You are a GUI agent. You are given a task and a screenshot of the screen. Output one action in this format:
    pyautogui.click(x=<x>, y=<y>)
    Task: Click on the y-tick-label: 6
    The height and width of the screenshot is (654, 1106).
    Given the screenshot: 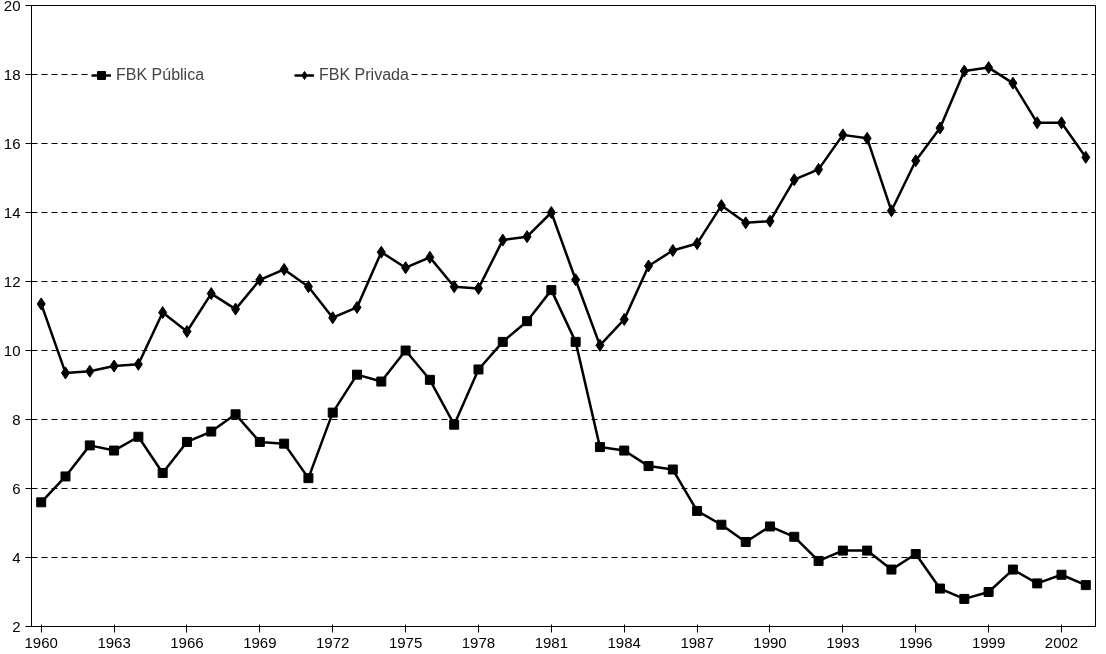 What is the action you would take?
    pyautogui.click(x=16, y=488)
    